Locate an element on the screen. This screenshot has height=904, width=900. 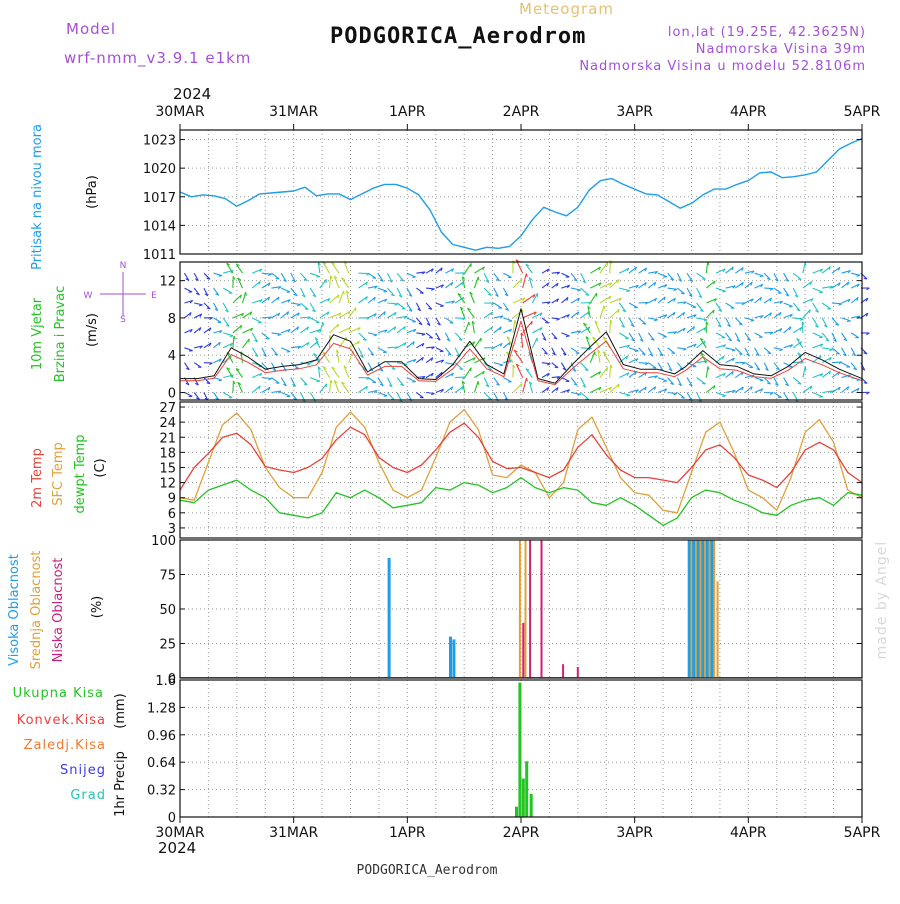
precip-bar is located at coordinates (516, 812).